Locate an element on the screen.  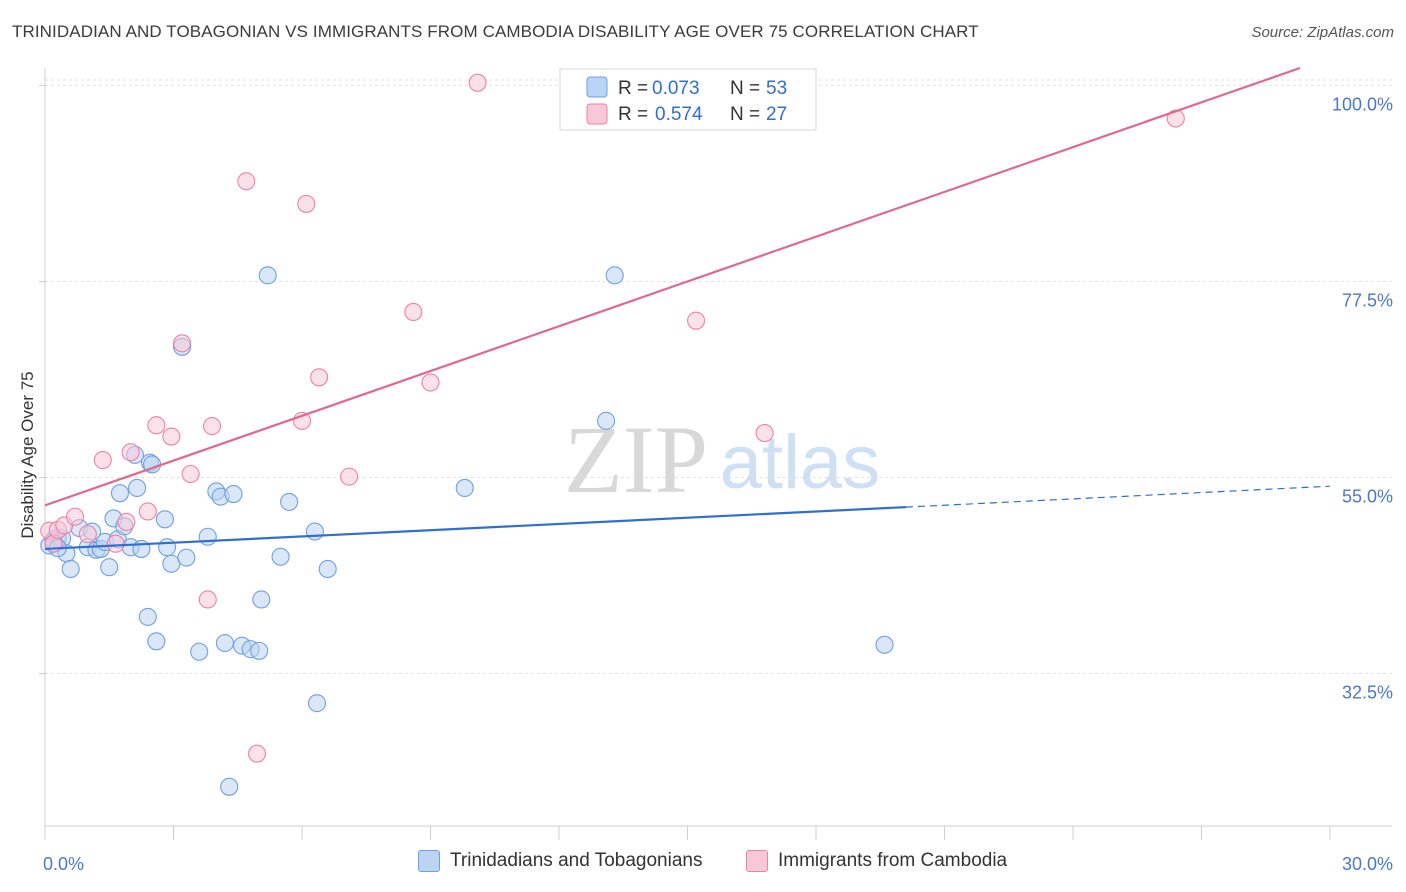
source-label: Source: ZipAtlas.com is located at coordinates (1322, 32).